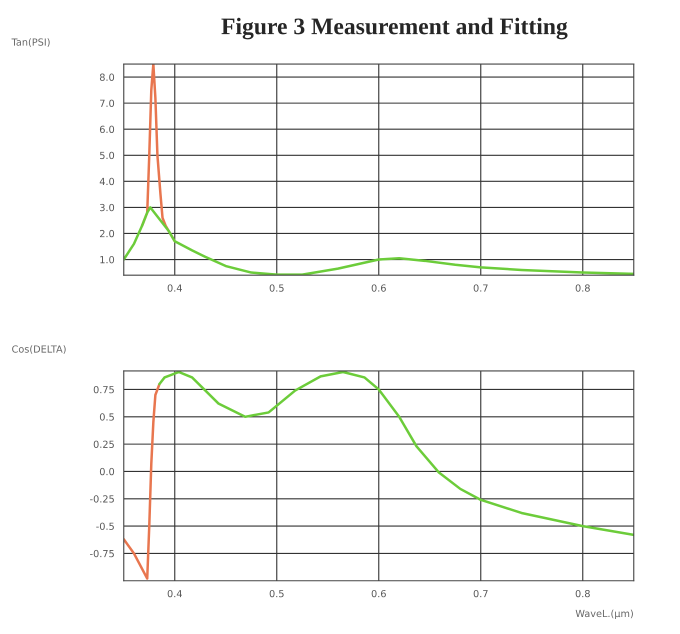 The height and width of the screenshot is (634, 680). I want to click on y-tick-label: -0.5, so click(105, 526).